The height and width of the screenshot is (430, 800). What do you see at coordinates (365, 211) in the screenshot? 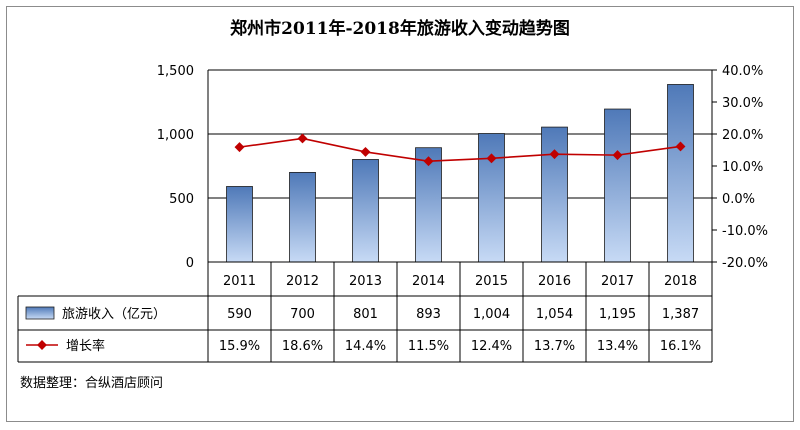
I see `bar-2013` at bounding box center [365, 211].